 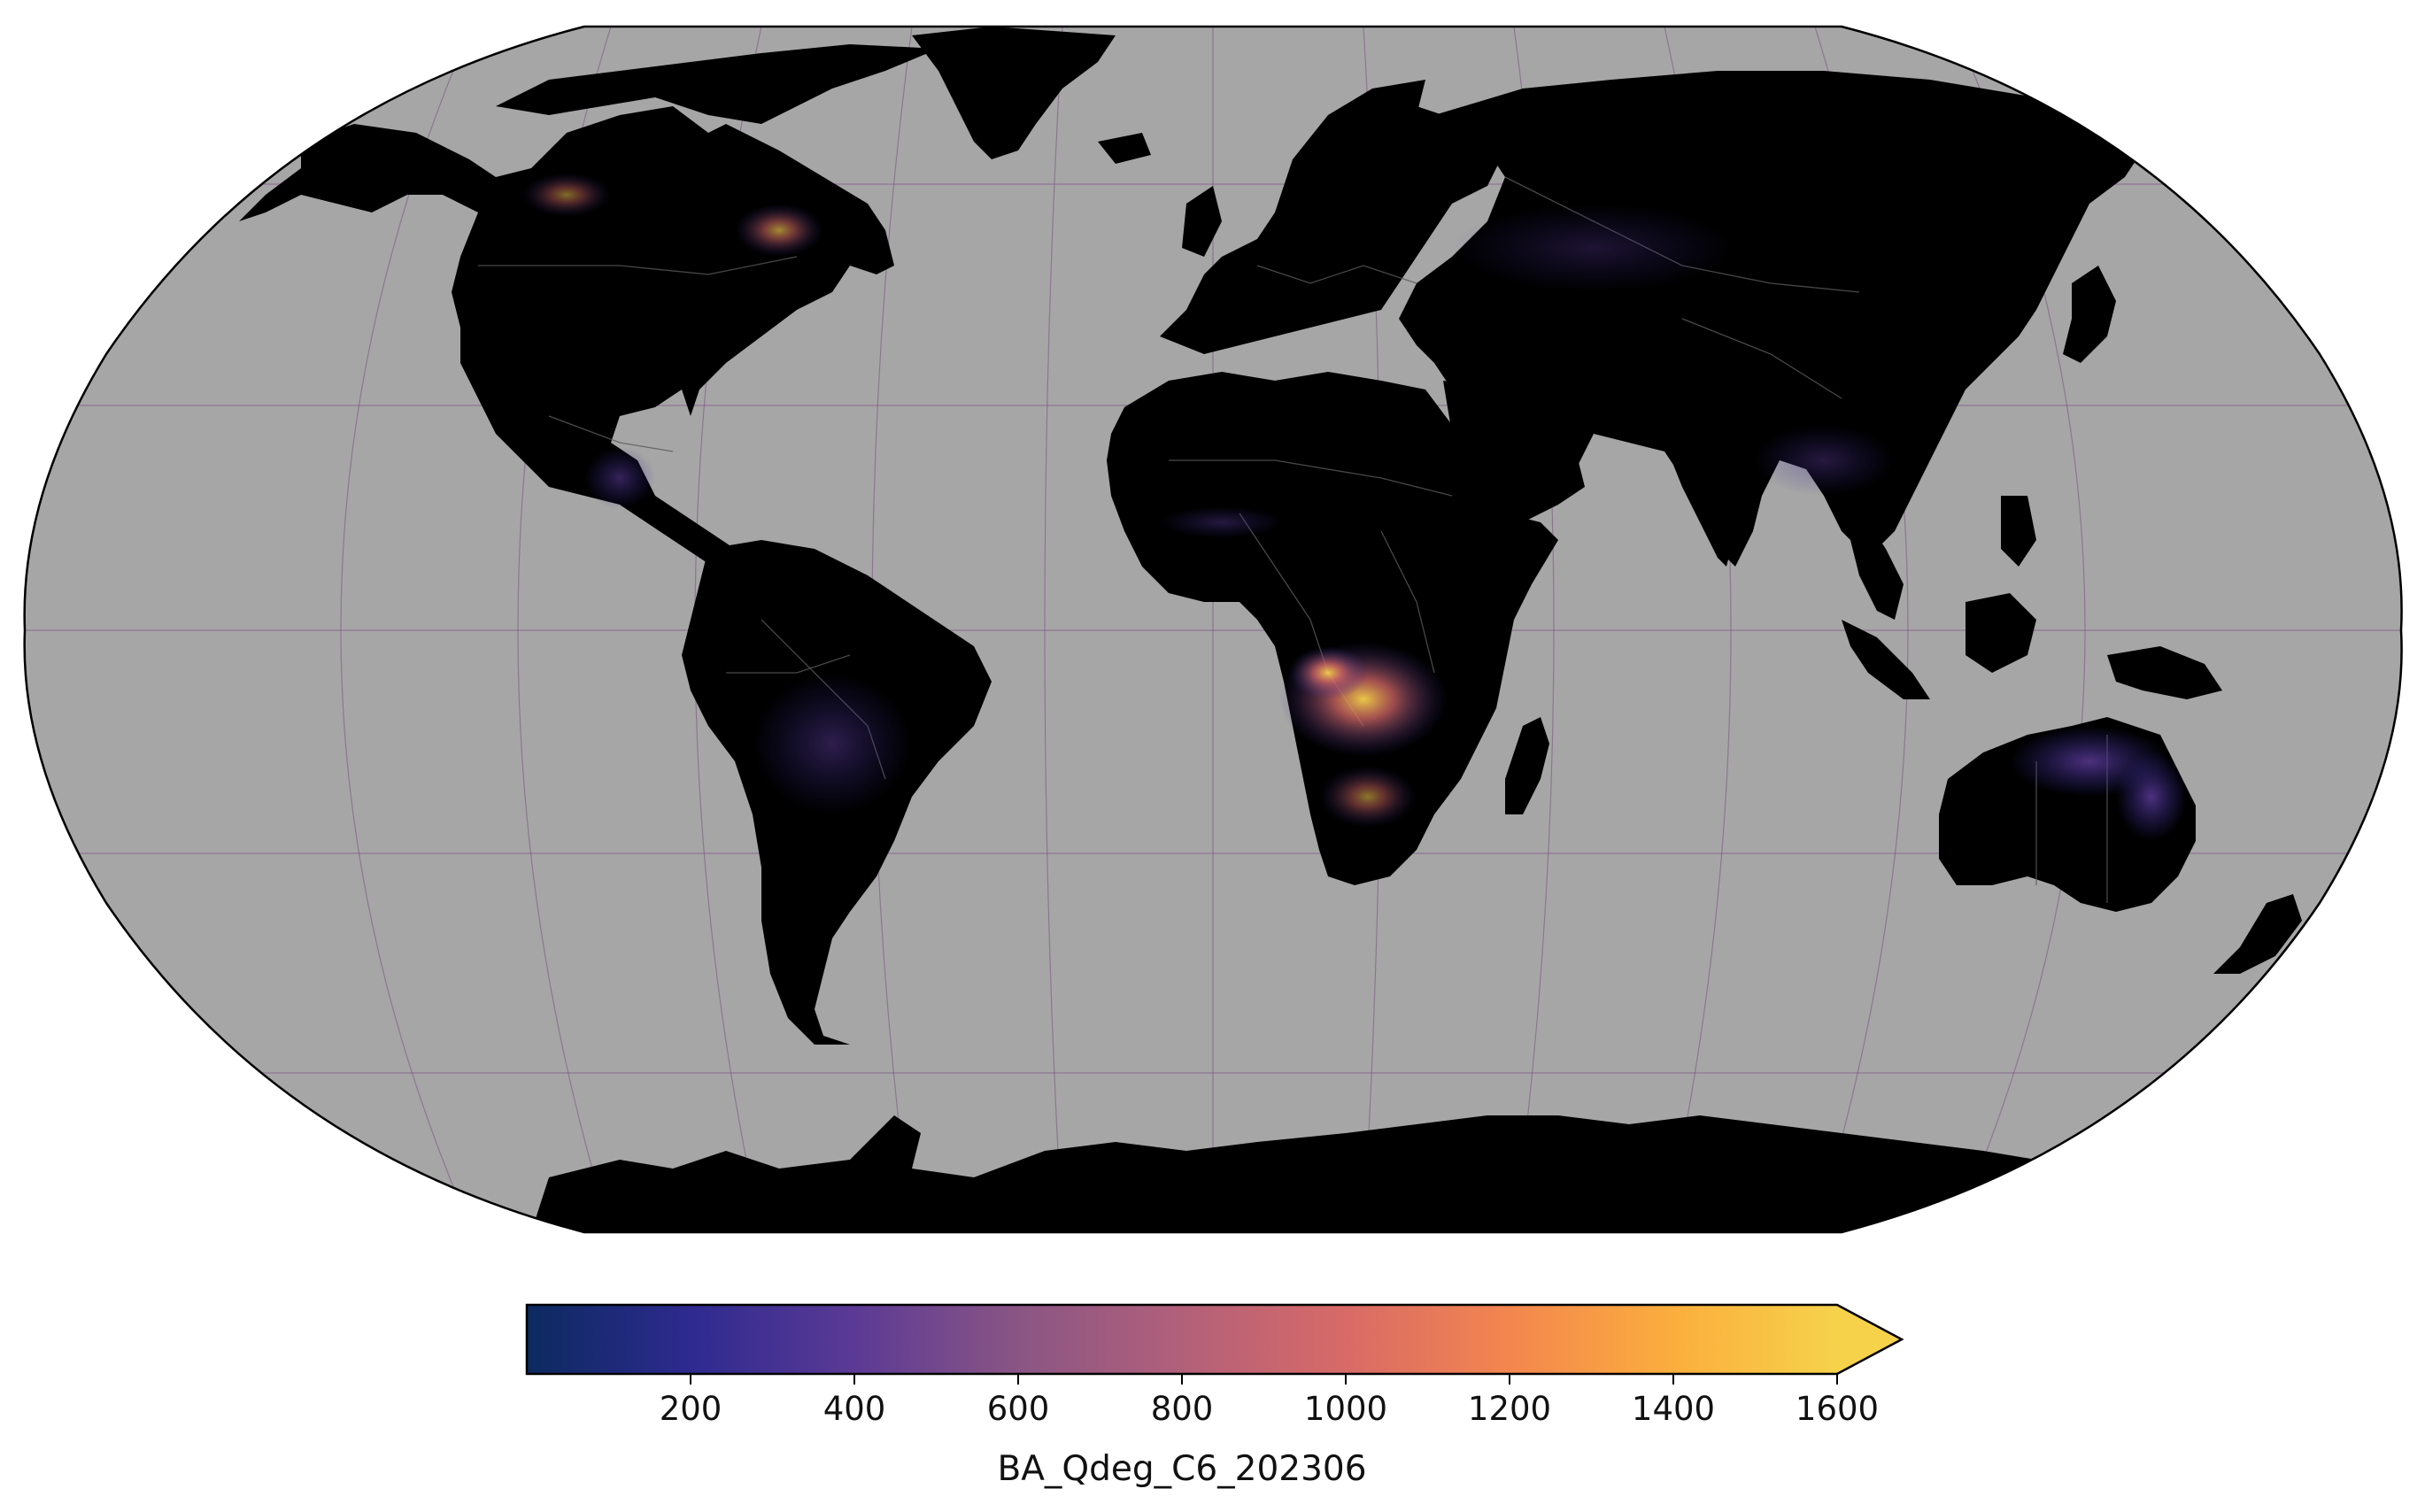 What do you see at coordinates (1593, 248) in the screenshot?
I see `hotspot-siberia` at bounding box center [1593, 248].